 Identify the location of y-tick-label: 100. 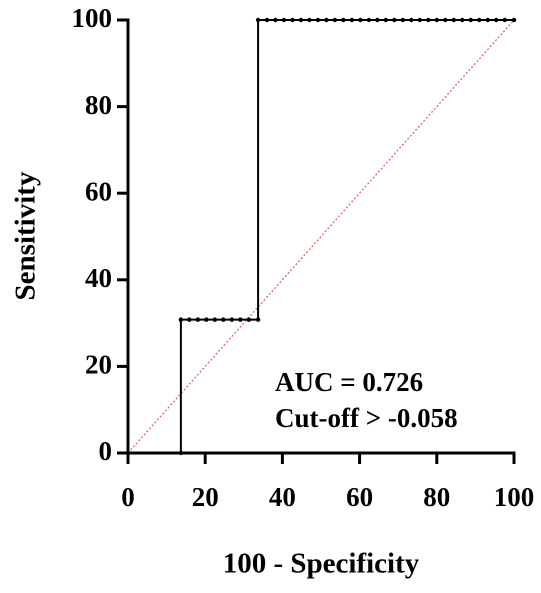
(92, 18).